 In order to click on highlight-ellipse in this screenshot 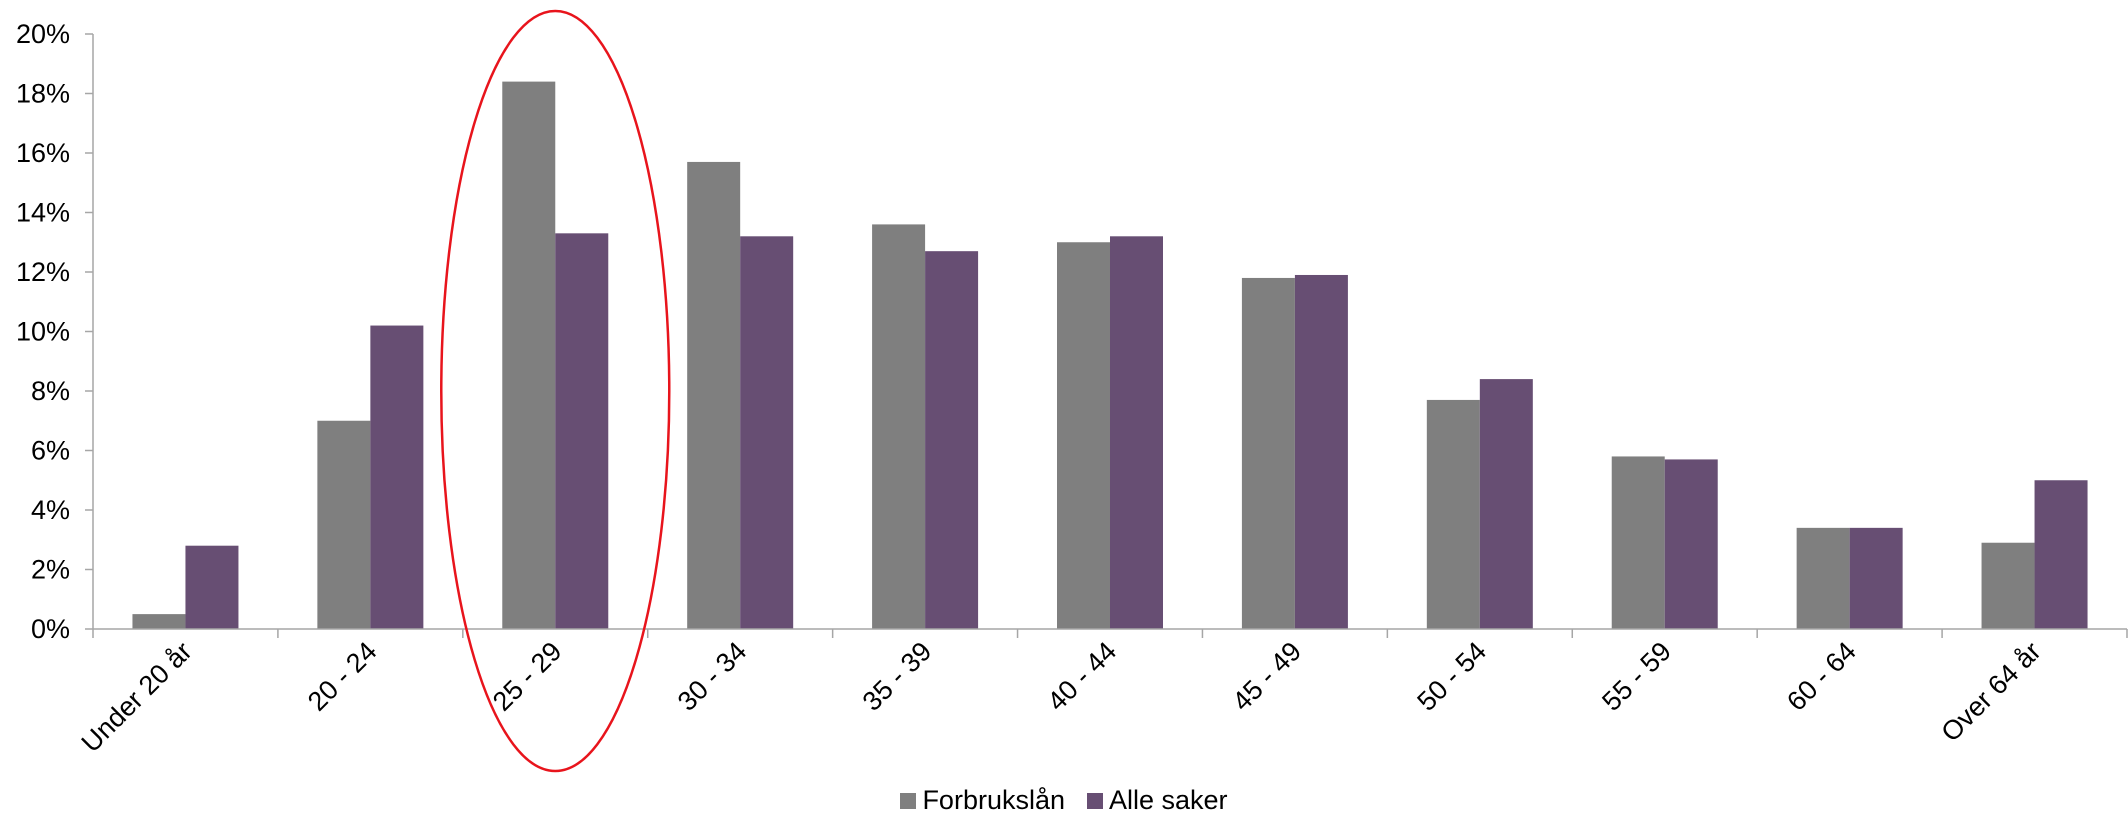, I will do `click(555, 391)`.